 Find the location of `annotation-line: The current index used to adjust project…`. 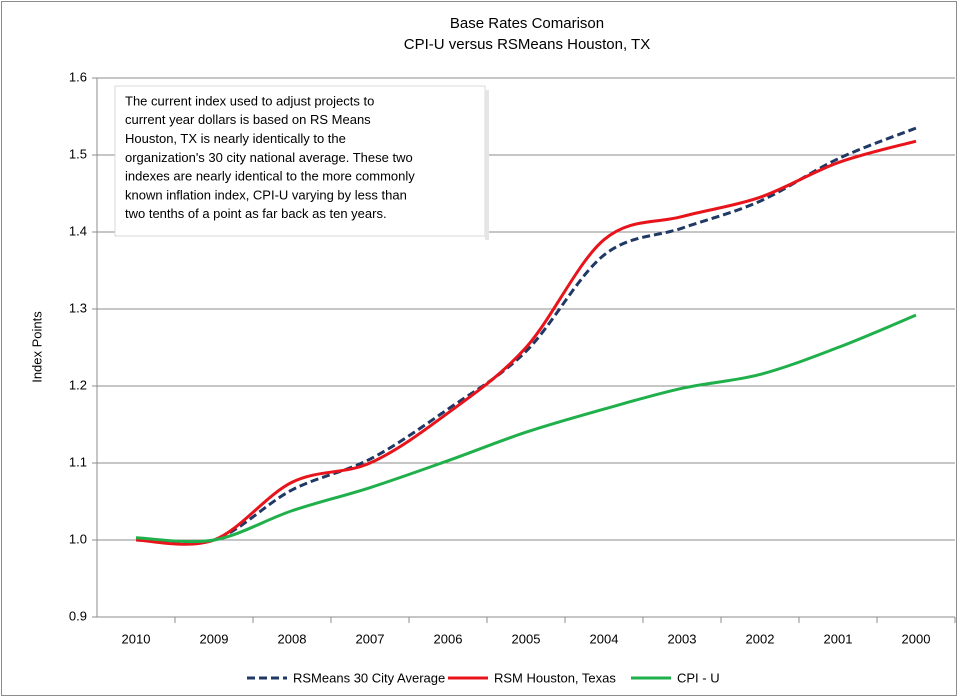

annotation-line: The current index used to adjust project… is located at coordinates (249, 100).